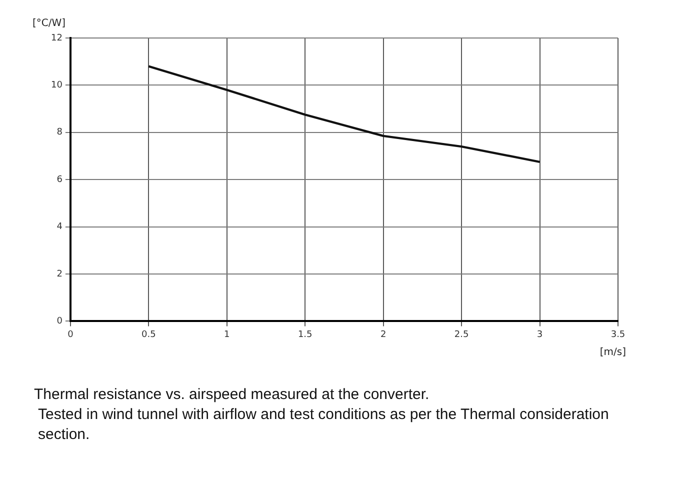 This screenshot has width=675, height=477. What do you see at coordinates (618, 335) in the screenshot?
I see `x-tick-label: 3.5` at bounding box center [618, 335].